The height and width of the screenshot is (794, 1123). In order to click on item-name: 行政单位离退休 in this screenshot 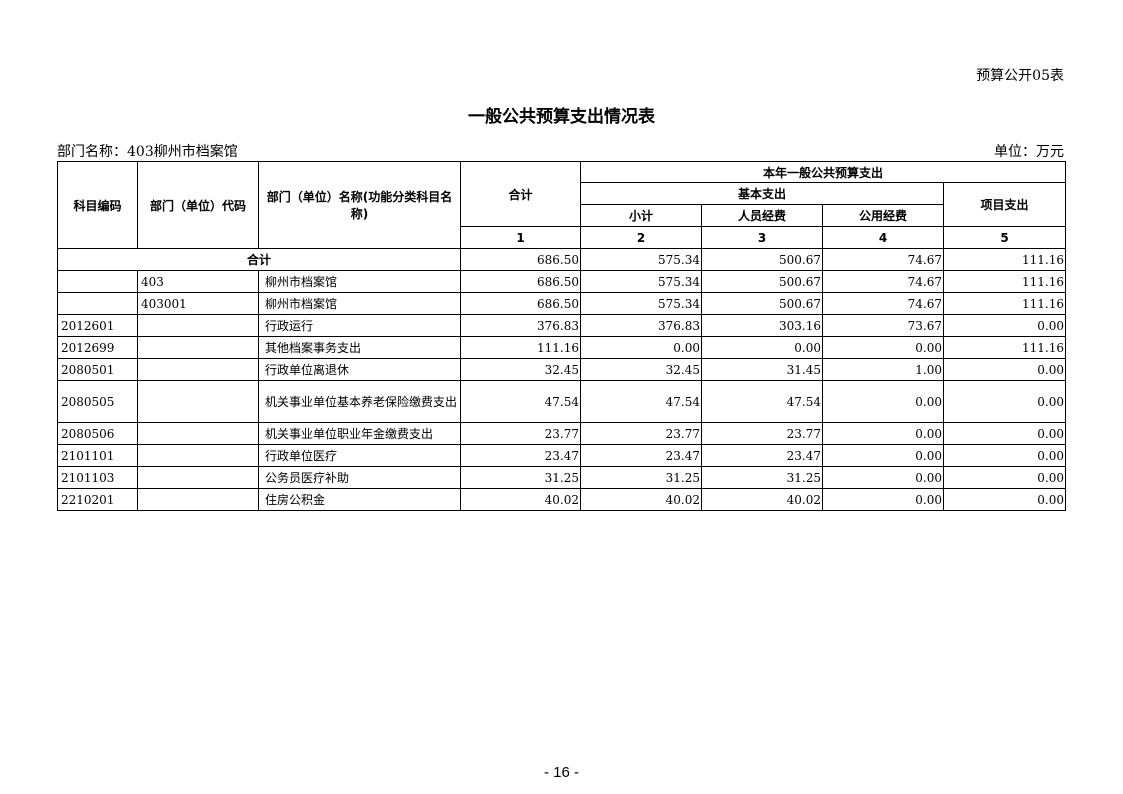, I will do `click(359, 369)`.